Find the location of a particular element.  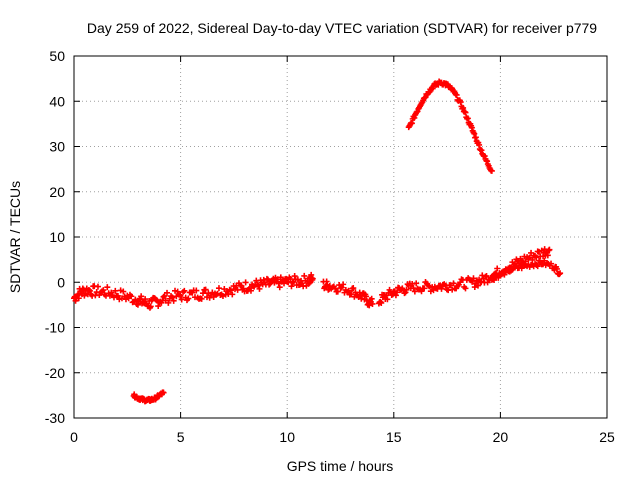

x-axis-label: GPS time / hours is located at coordinates (340, 466).